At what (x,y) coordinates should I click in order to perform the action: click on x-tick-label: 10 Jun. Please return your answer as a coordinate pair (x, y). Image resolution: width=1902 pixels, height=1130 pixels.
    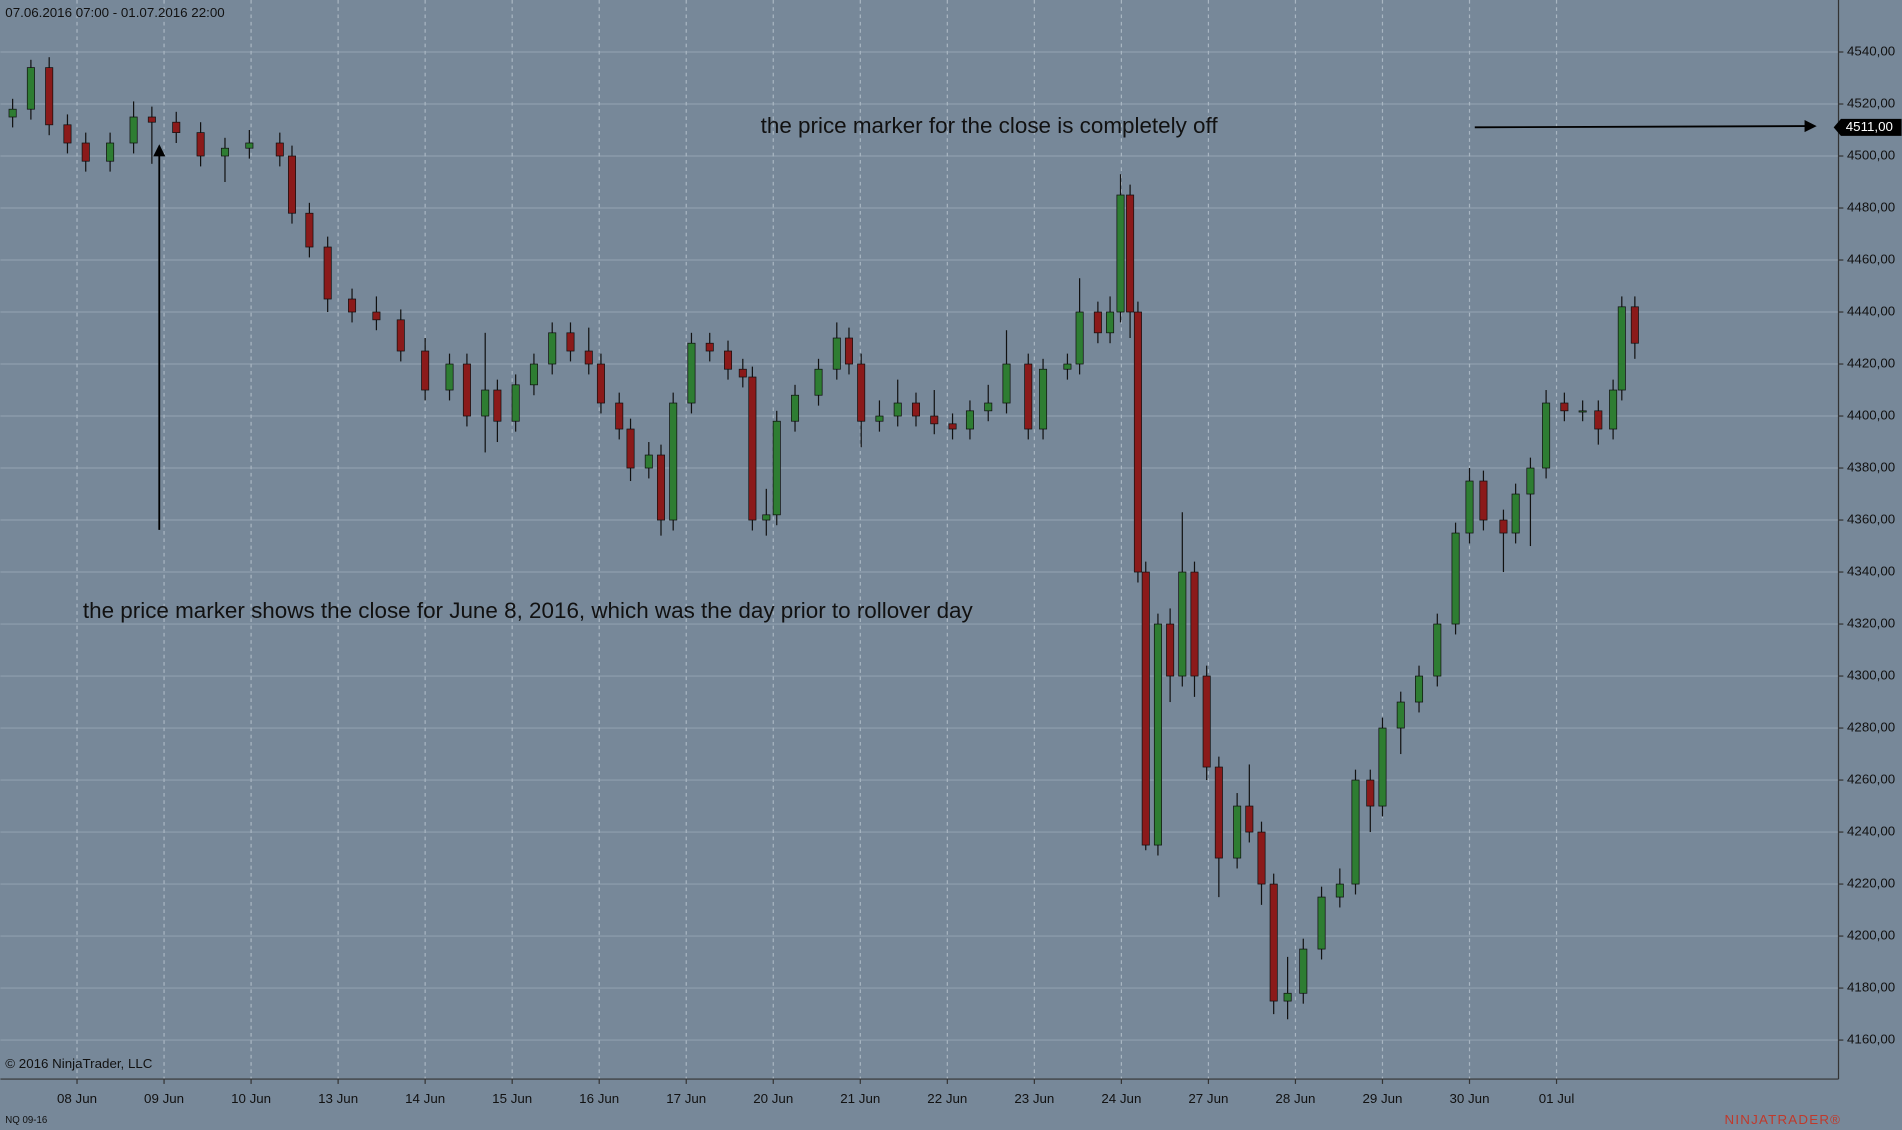
    Looking at the image, I should click on (251, 1098).